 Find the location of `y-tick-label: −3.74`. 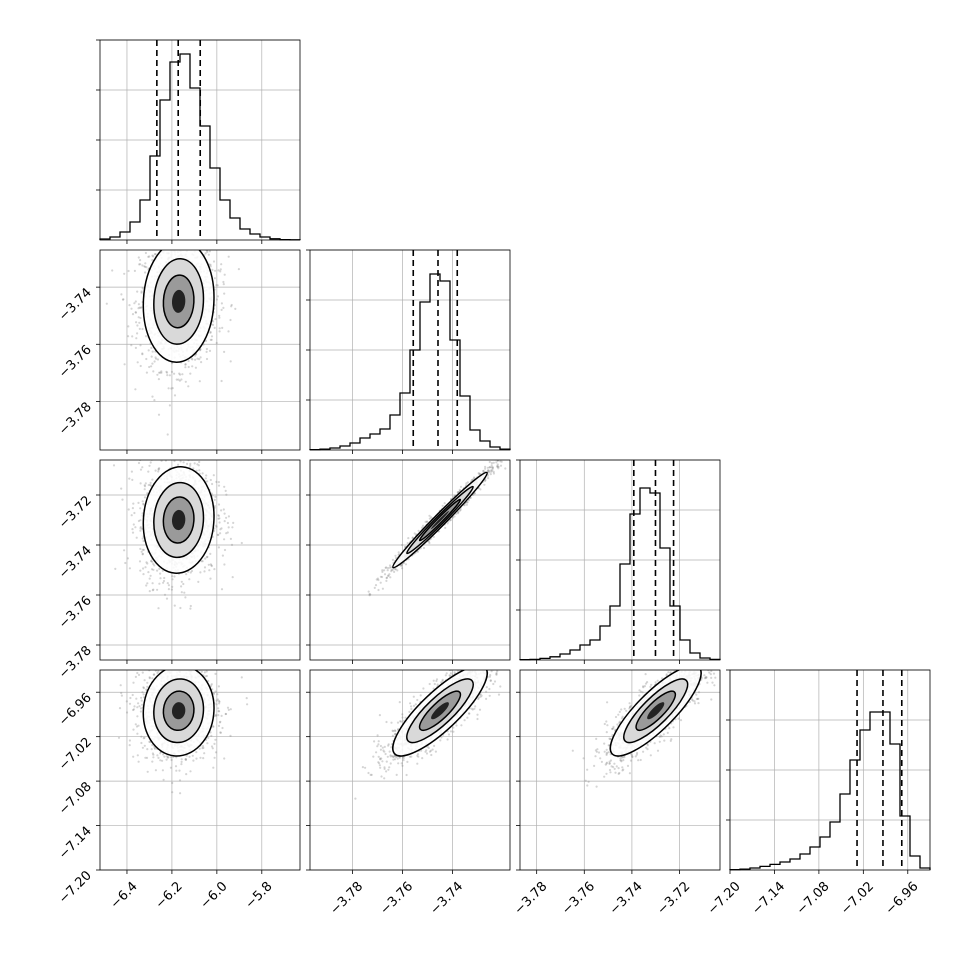

y-tick-label: −3.74 is located at coordinates (75, 562).